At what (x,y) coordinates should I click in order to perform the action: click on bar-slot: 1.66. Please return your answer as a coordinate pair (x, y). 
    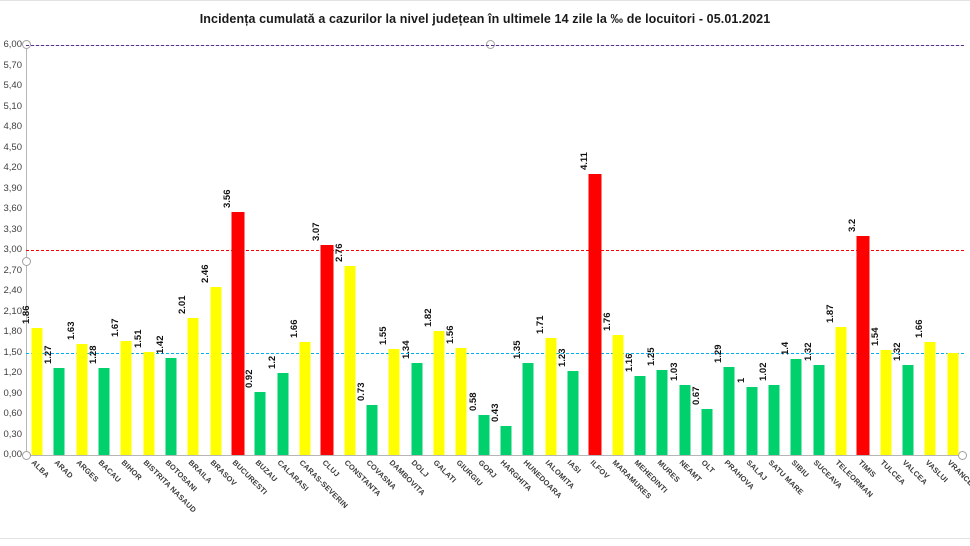
    Looking at the image, I should click on (927, 250).